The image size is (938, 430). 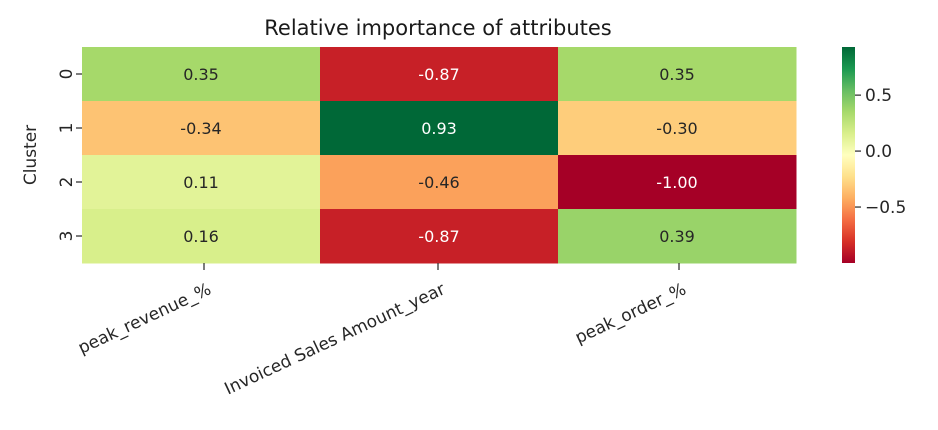 I want to click on cell-value-label: -0.46, so click(x=438, y=182).